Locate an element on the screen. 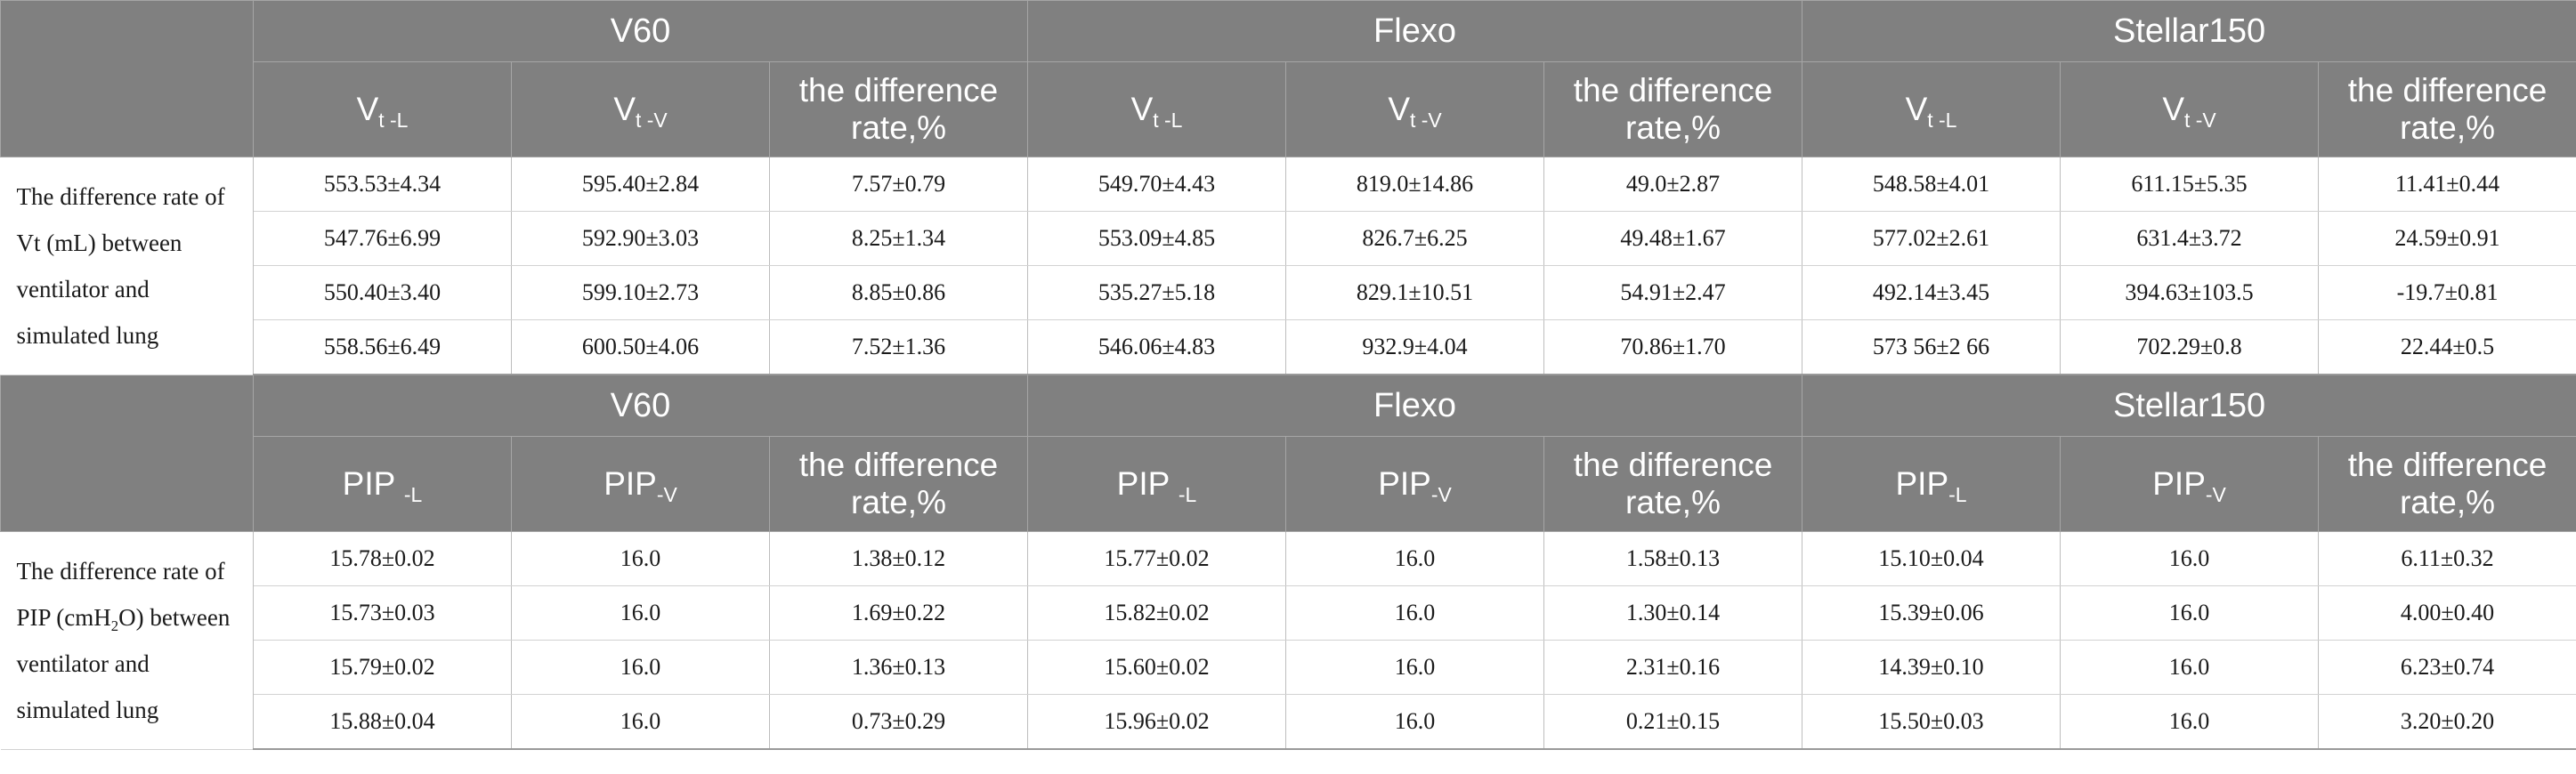  table-cell: 573 56±2 66 is located at coordinates (1932, 347).